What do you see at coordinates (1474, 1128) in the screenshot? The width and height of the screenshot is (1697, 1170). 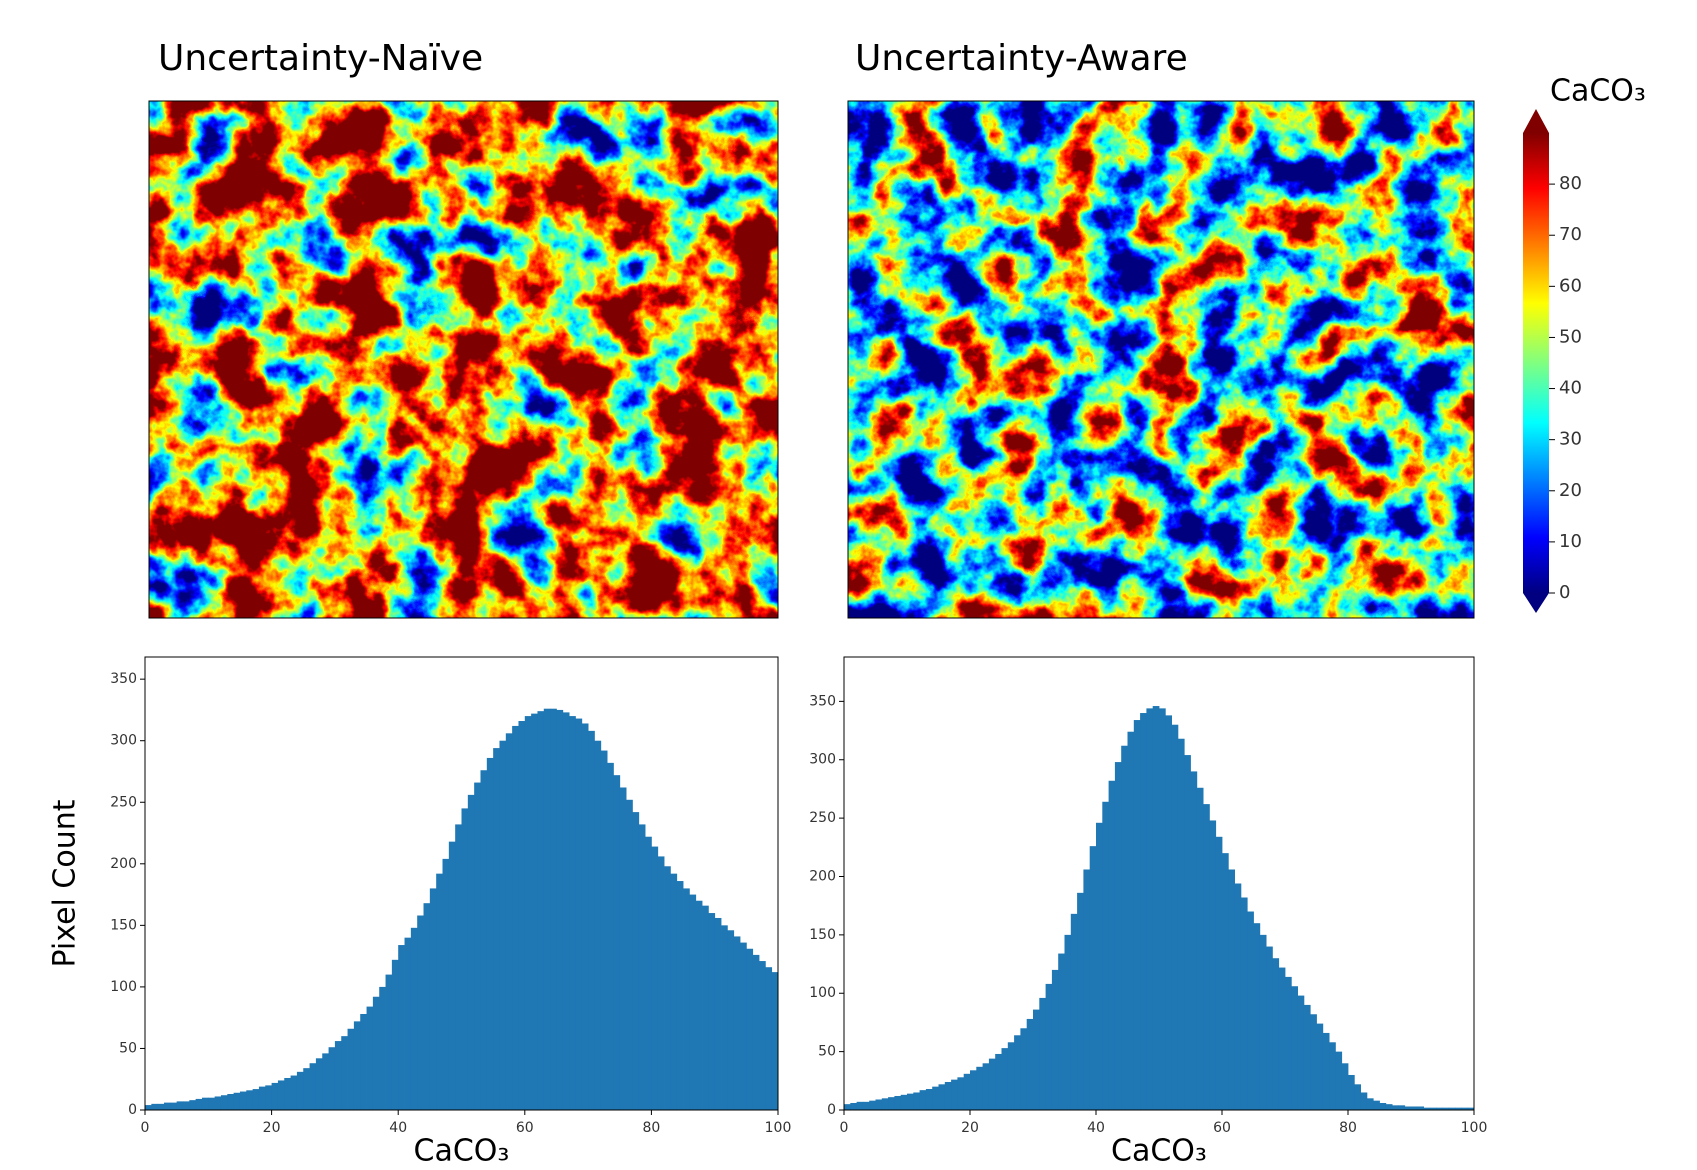 I see `x-tick-label: 100` at bounding box center [1474, 1128].